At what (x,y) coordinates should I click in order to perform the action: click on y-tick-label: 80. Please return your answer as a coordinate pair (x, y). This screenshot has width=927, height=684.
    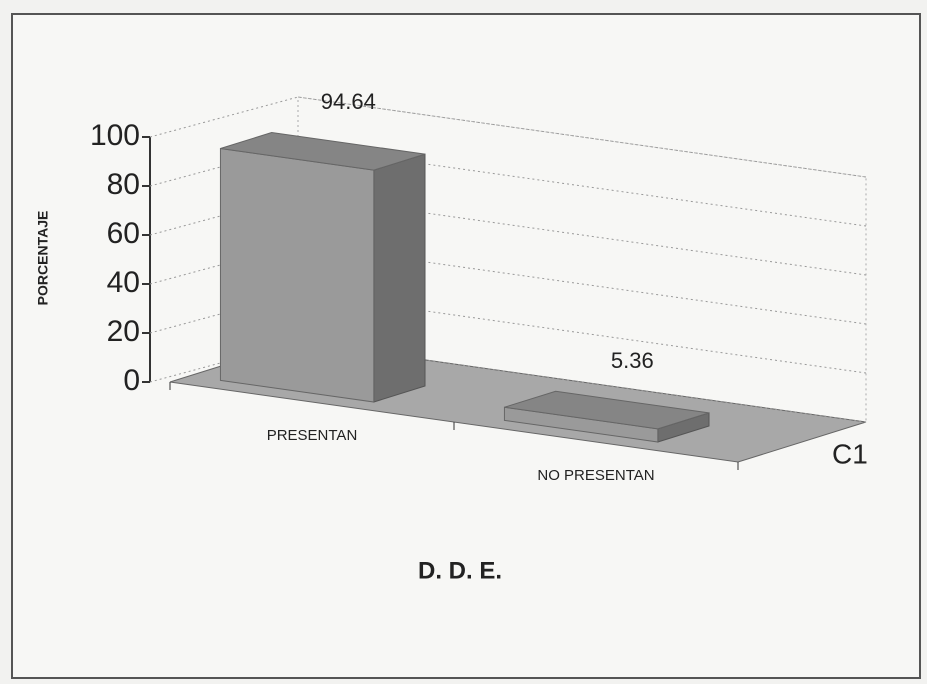
    Looking at the image, I should click on (123, 184).